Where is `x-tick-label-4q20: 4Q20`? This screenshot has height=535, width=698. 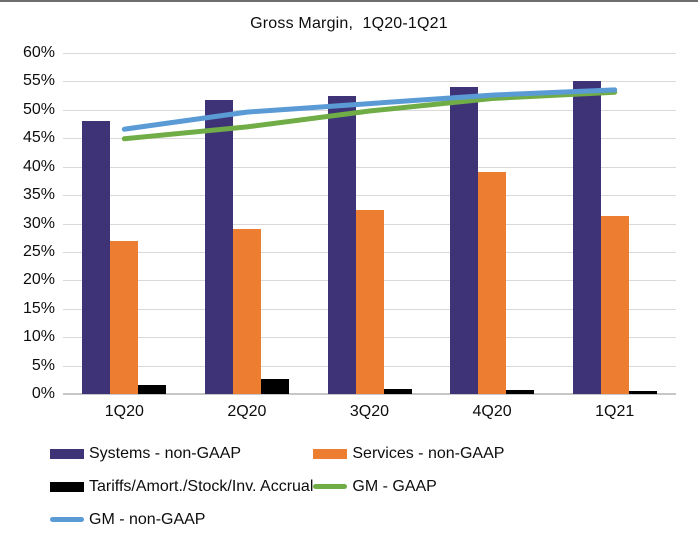 x-tick-label-4q20: 4Q20 is located at coordinates (492, 411).